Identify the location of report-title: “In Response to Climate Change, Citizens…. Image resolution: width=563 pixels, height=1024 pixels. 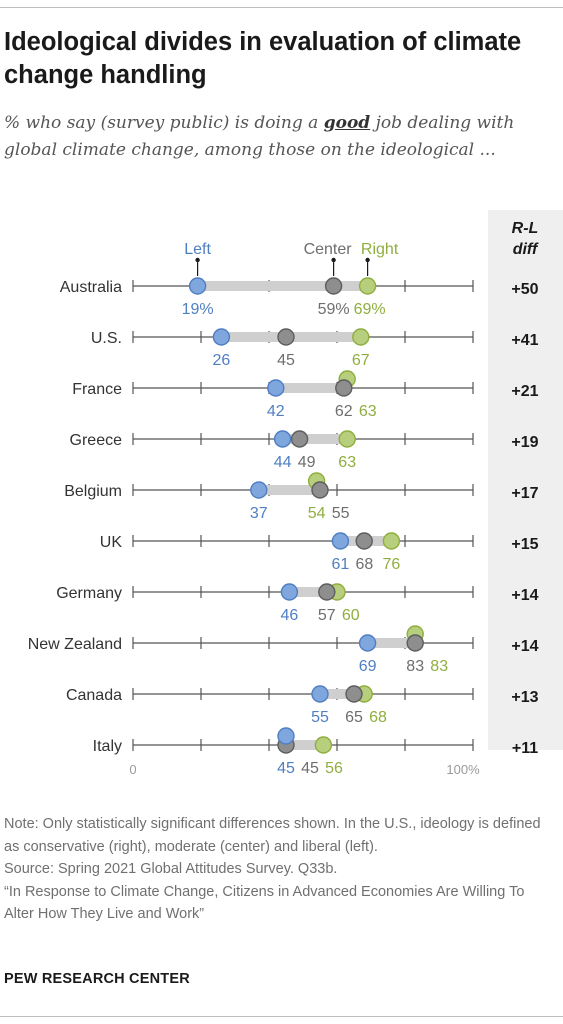
(264, 903).